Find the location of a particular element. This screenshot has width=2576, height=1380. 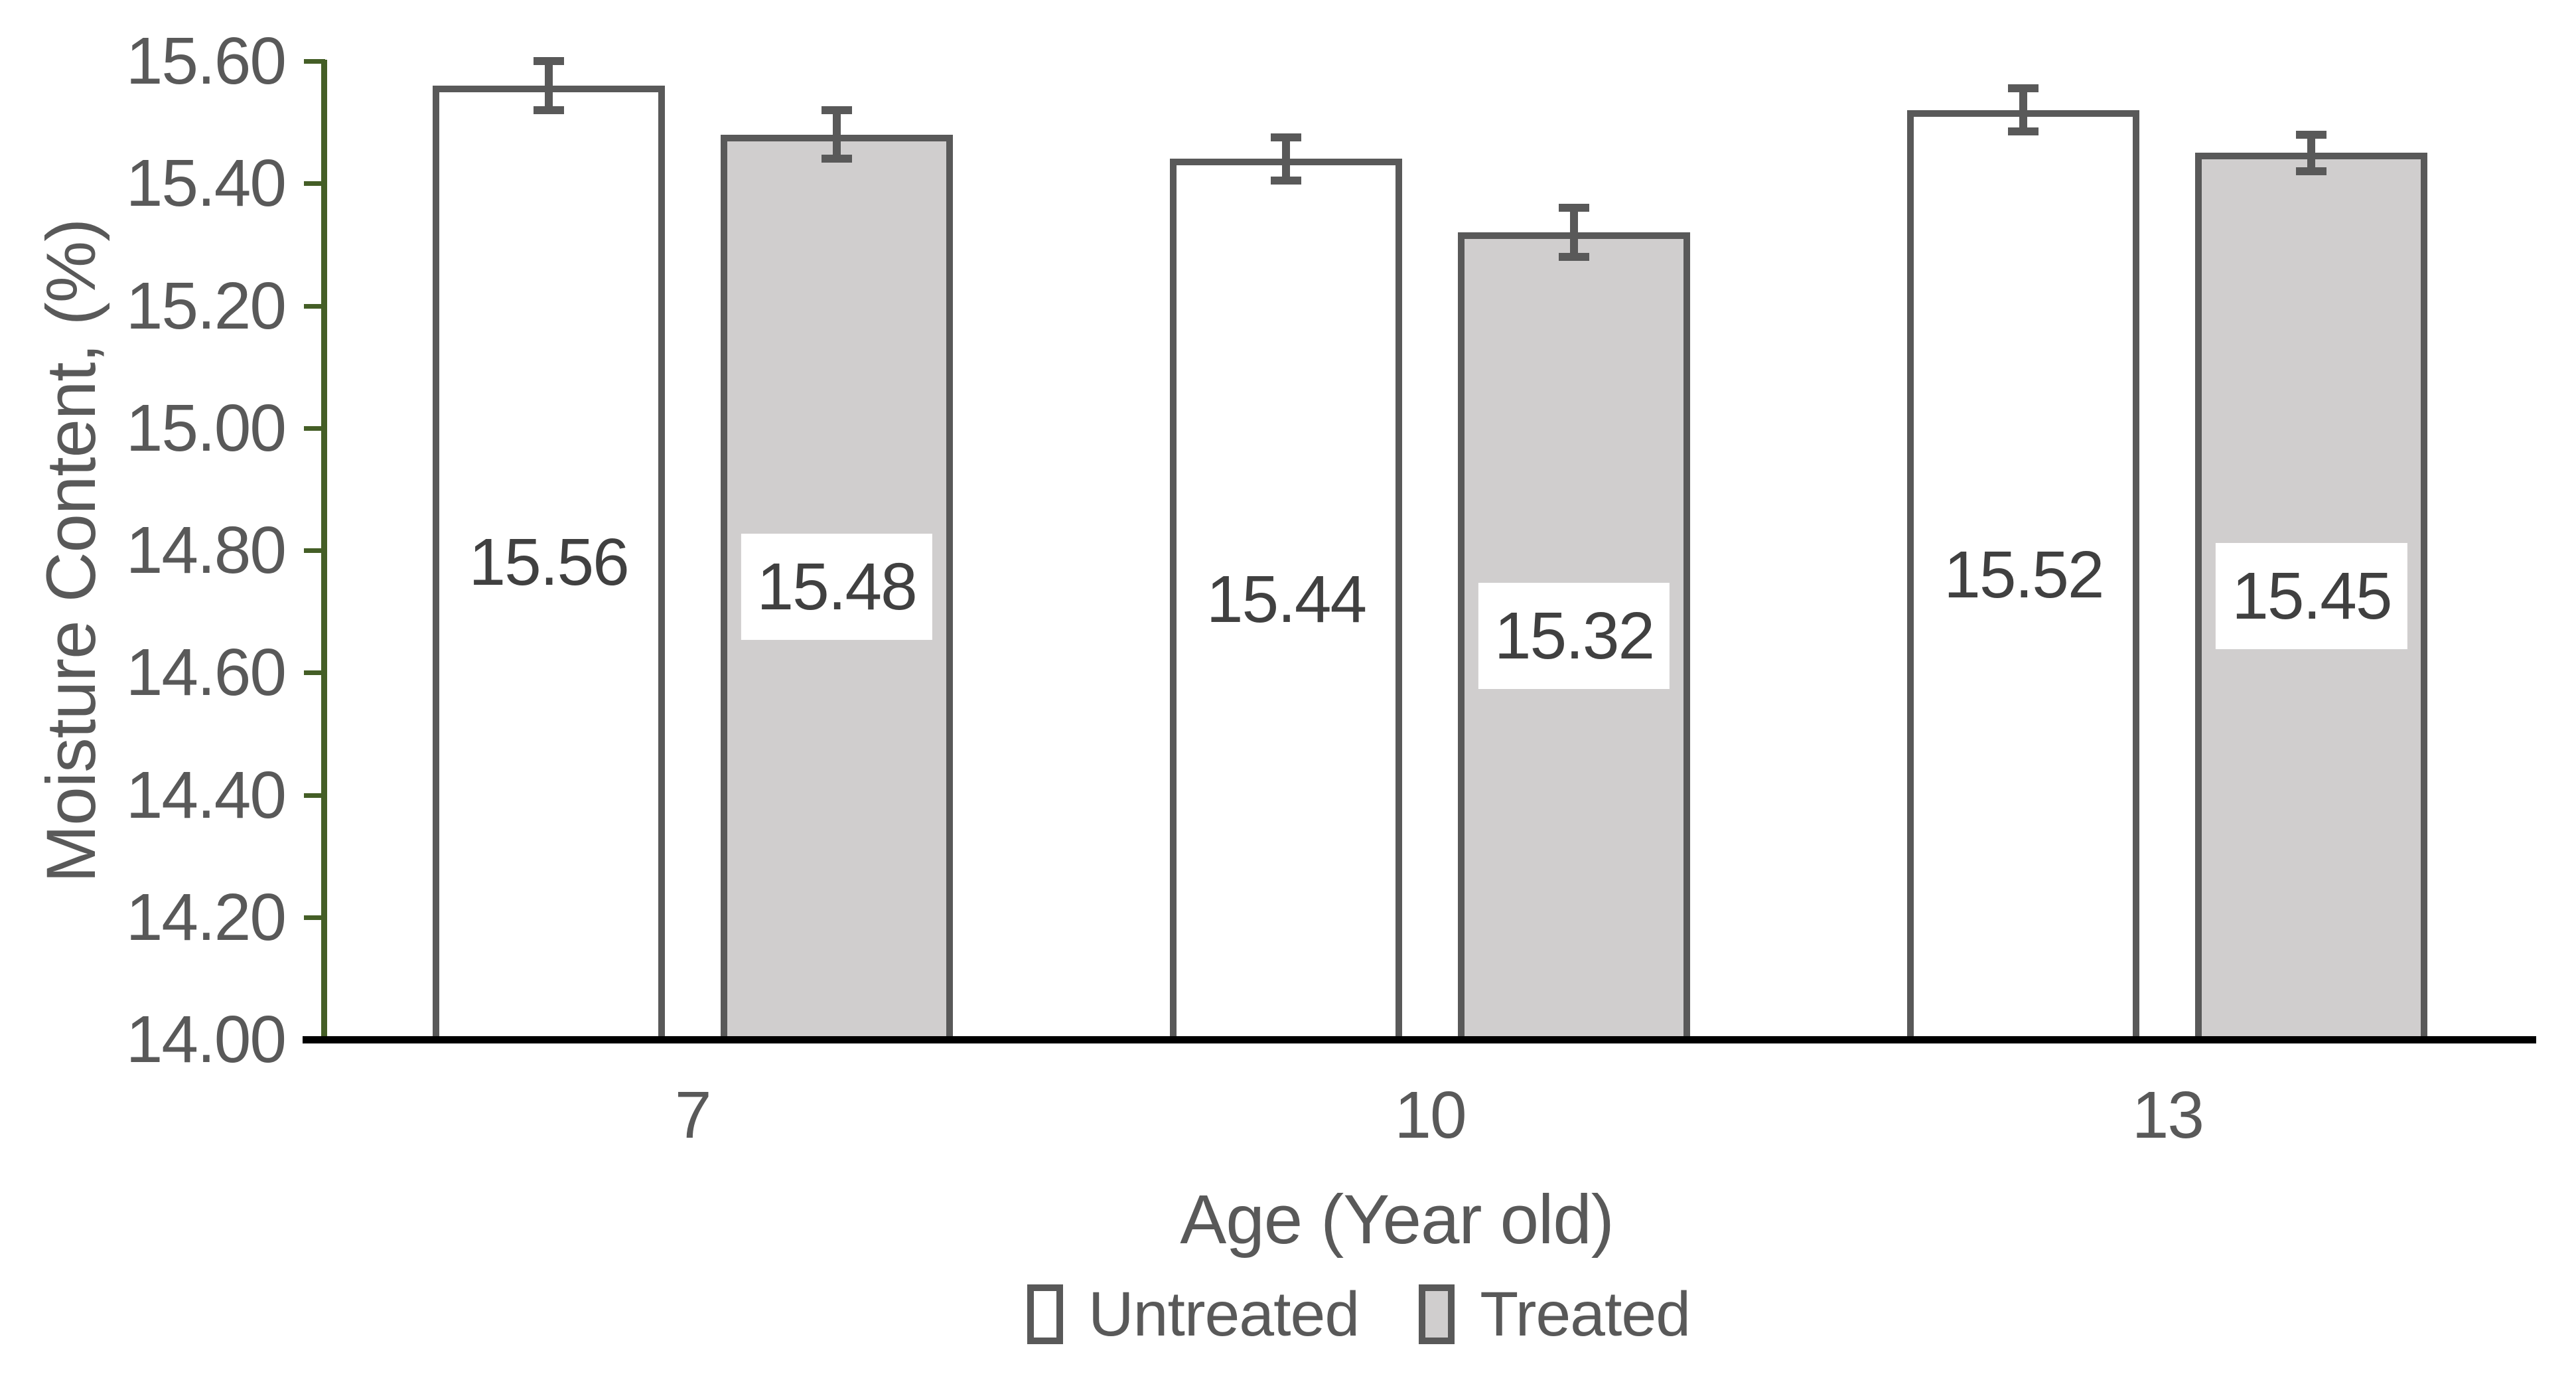

legend-label-untreated: Untreated is located at coordinates (1224, 1314).